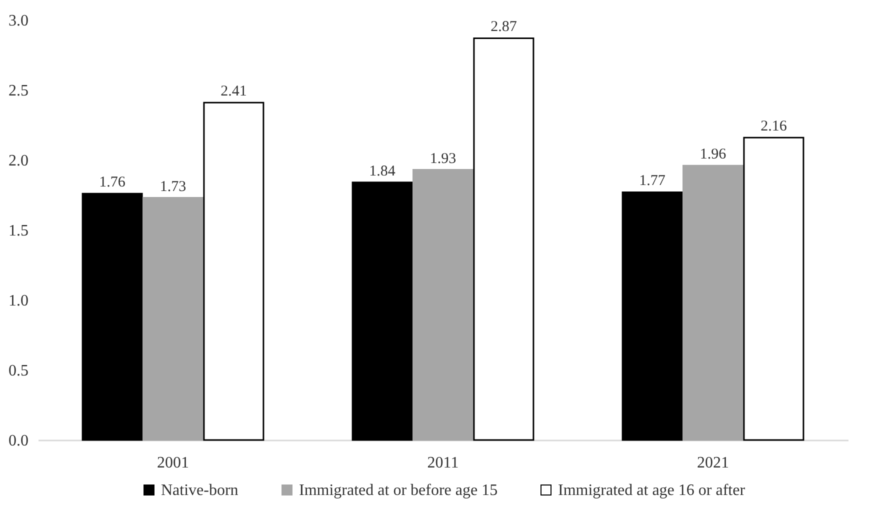  I want to click on data-label: 2.87, so click(504, 27).